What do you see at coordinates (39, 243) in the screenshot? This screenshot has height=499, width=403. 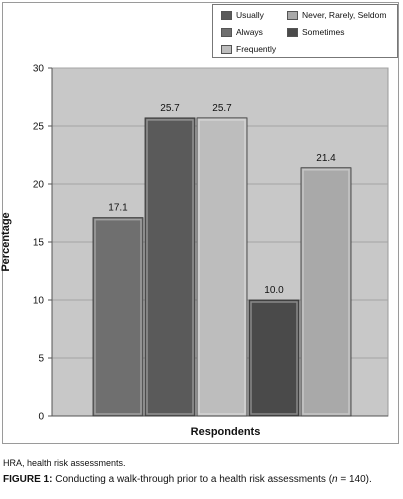 I see `y-tick-label: 15` at bounding box center [39, 243].